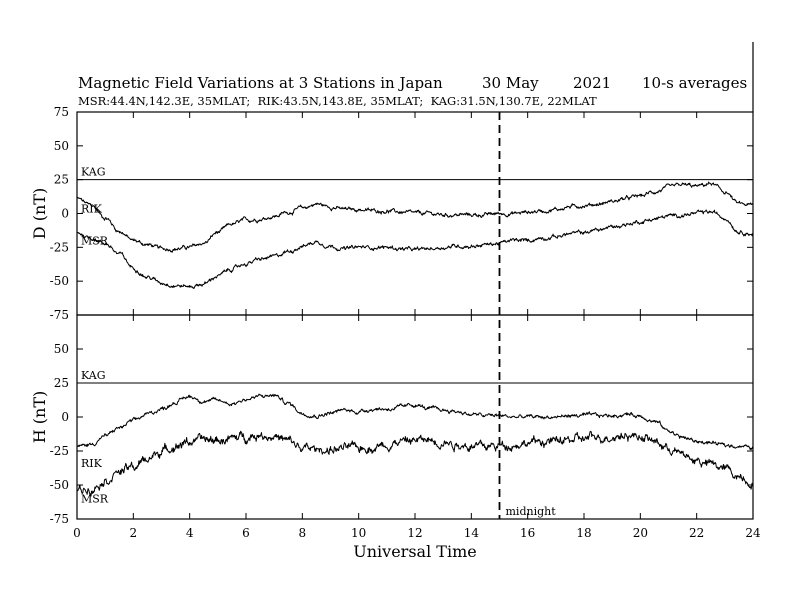 Image resolution: width=792 pixels, height=612 pixels. What do you see at coordinates (61, 112) in the screenshot?
I see `y-tick-label: 75` at bounding box center [61, 112].